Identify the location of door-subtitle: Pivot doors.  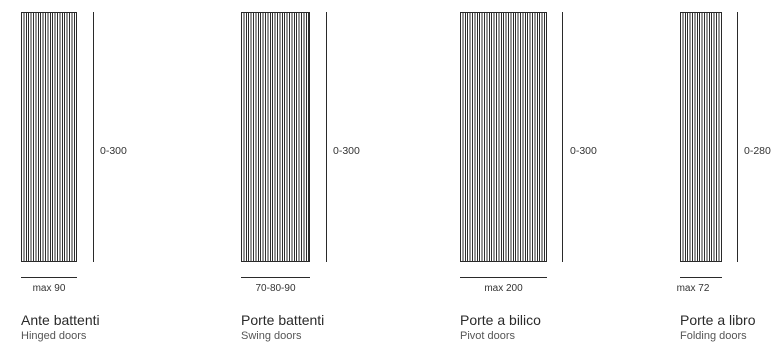
(488, 336).